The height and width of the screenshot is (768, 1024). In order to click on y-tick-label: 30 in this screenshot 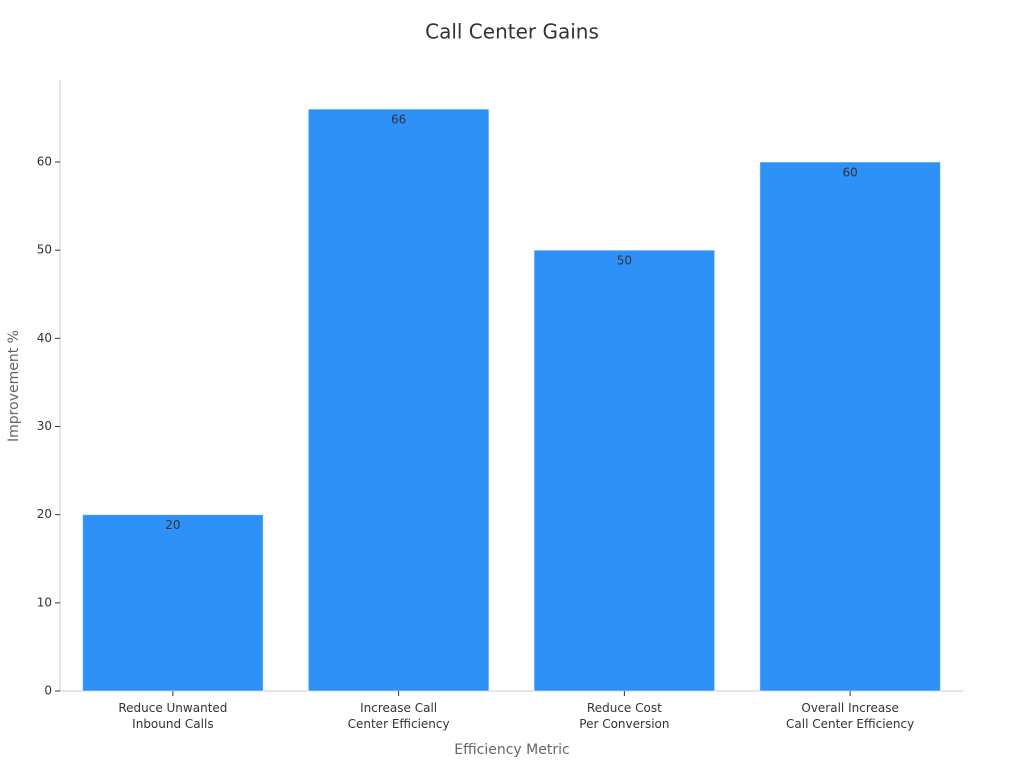, I will do `click(44, 426)`.